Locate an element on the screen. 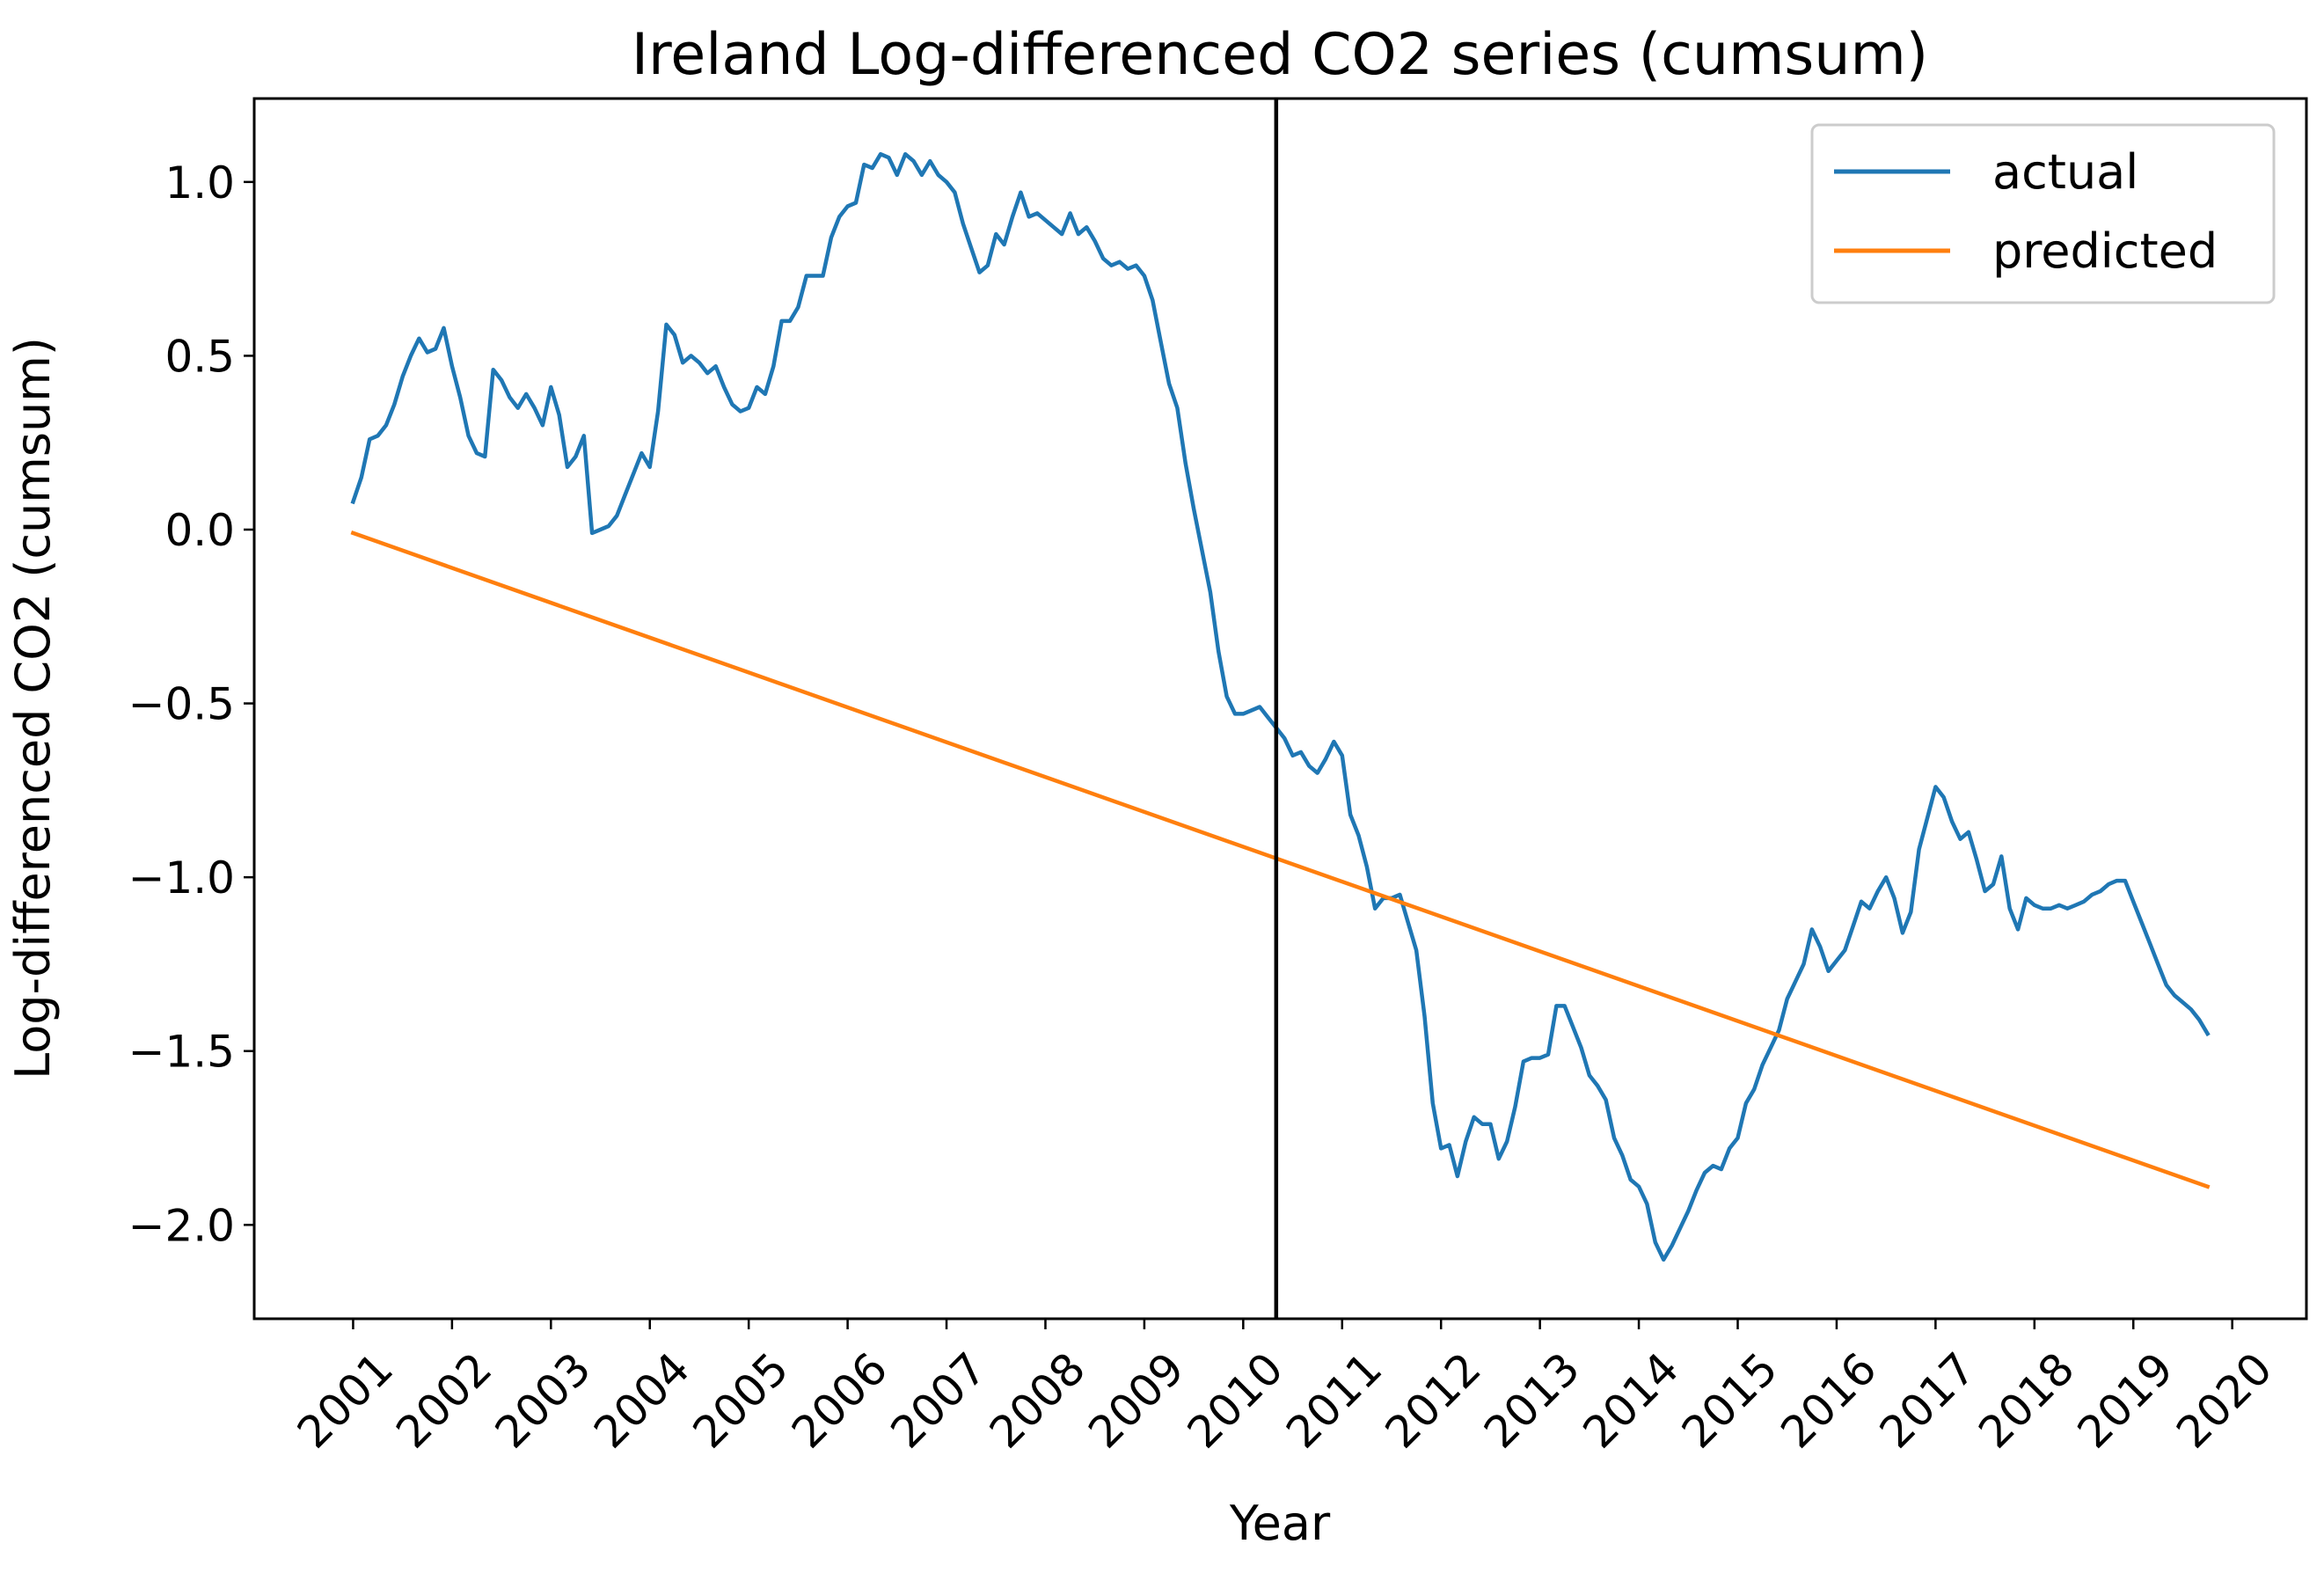 The height and width of the screenshot is (1573, 2324). y-tick-label: 1.0 is located at coordinates (200, 183).